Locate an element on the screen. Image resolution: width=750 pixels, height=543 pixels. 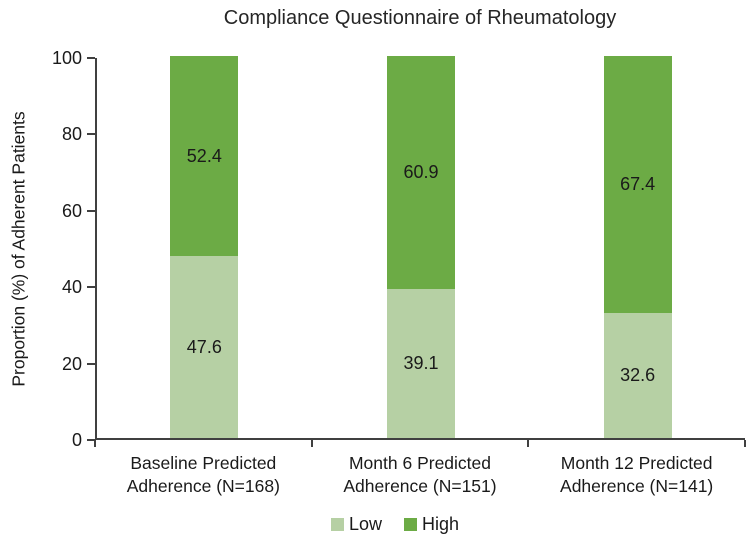
y-tick-label: 0 is located at coordinates (76, 440).